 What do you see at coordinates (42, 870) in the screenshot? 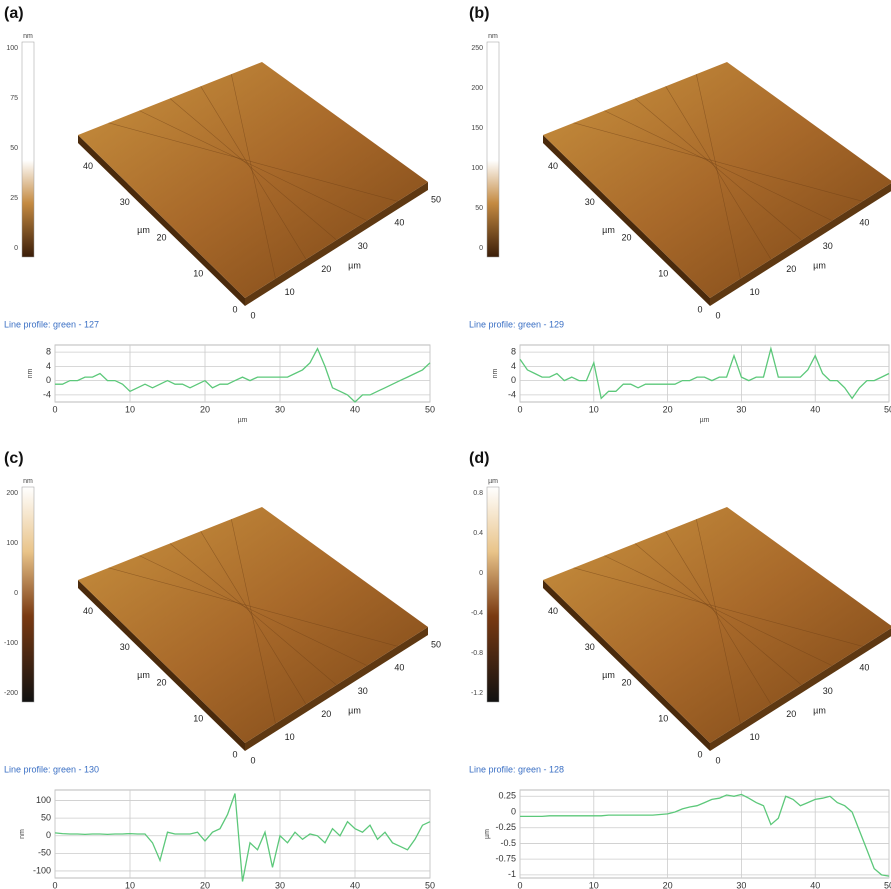
I see `y-tick-label: -100` at bounding box center [42, 870].